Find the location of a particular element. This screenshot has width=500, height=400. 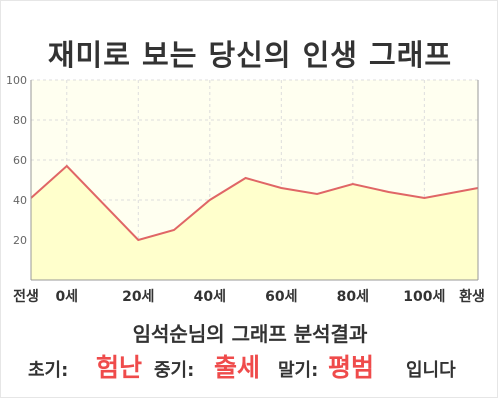

y-tick-labels: 20 40 60 80 100 is located at coordinates (16, 160).